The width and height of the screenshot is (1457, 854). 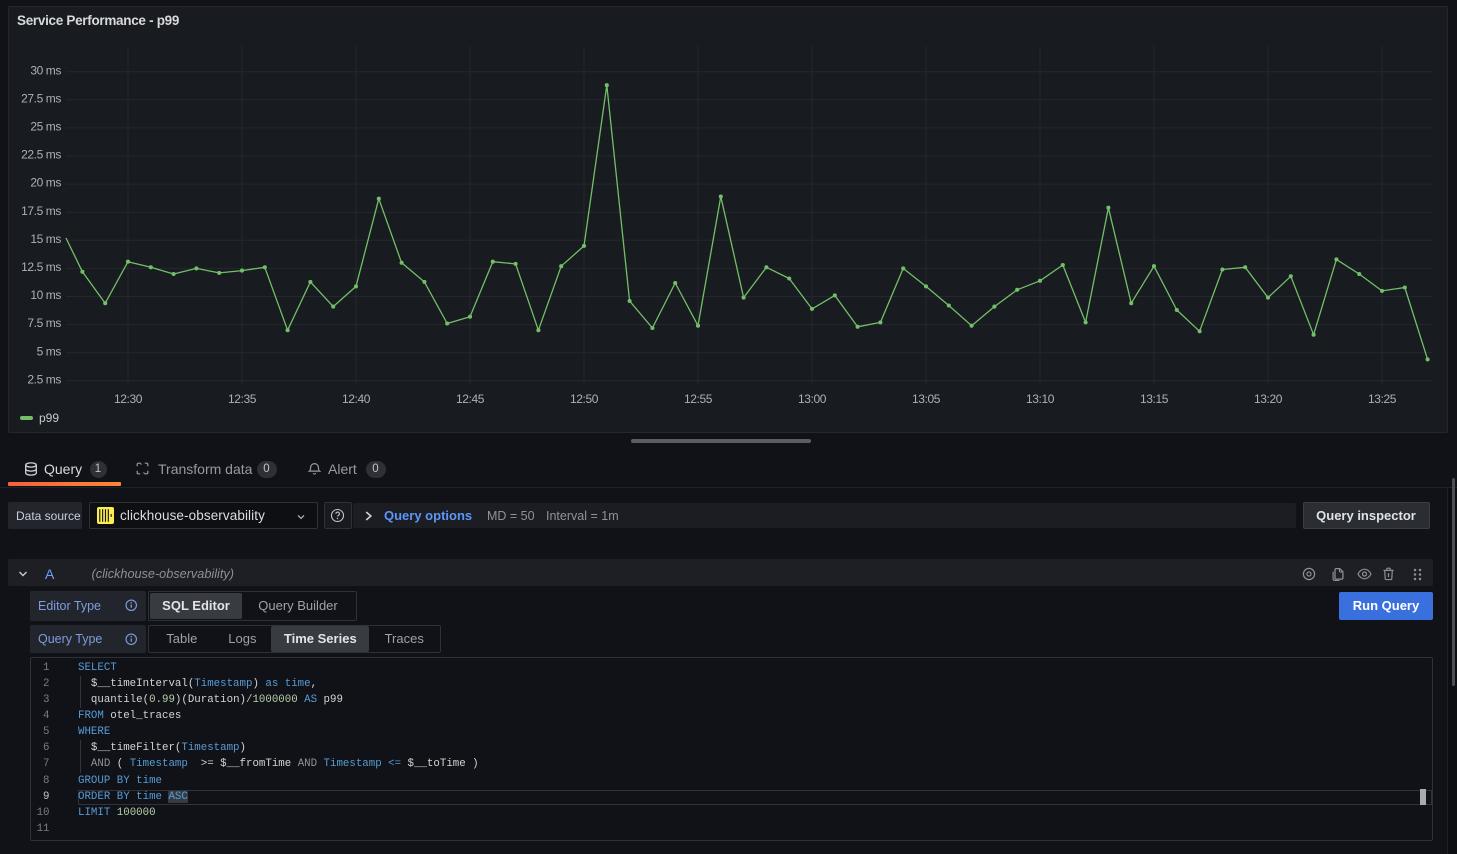 I want to click on svg-text: 13:05, so click(x=926, y=399).